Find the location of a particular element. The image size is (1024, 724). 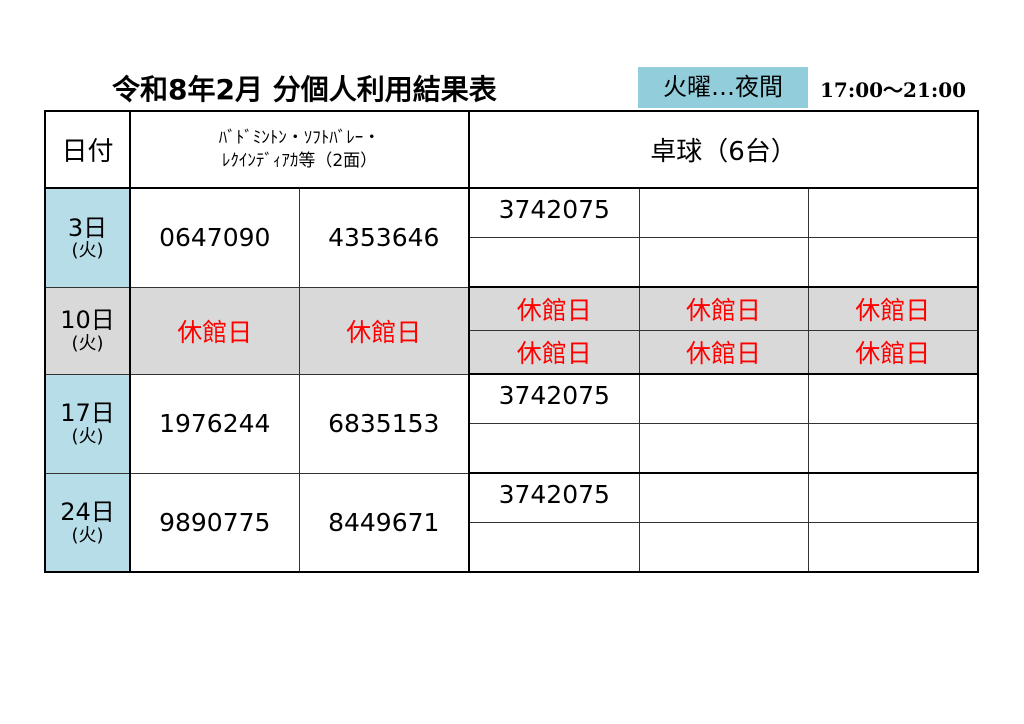

time-range: 17:00～21:00 is located at coordinates (893, 90).